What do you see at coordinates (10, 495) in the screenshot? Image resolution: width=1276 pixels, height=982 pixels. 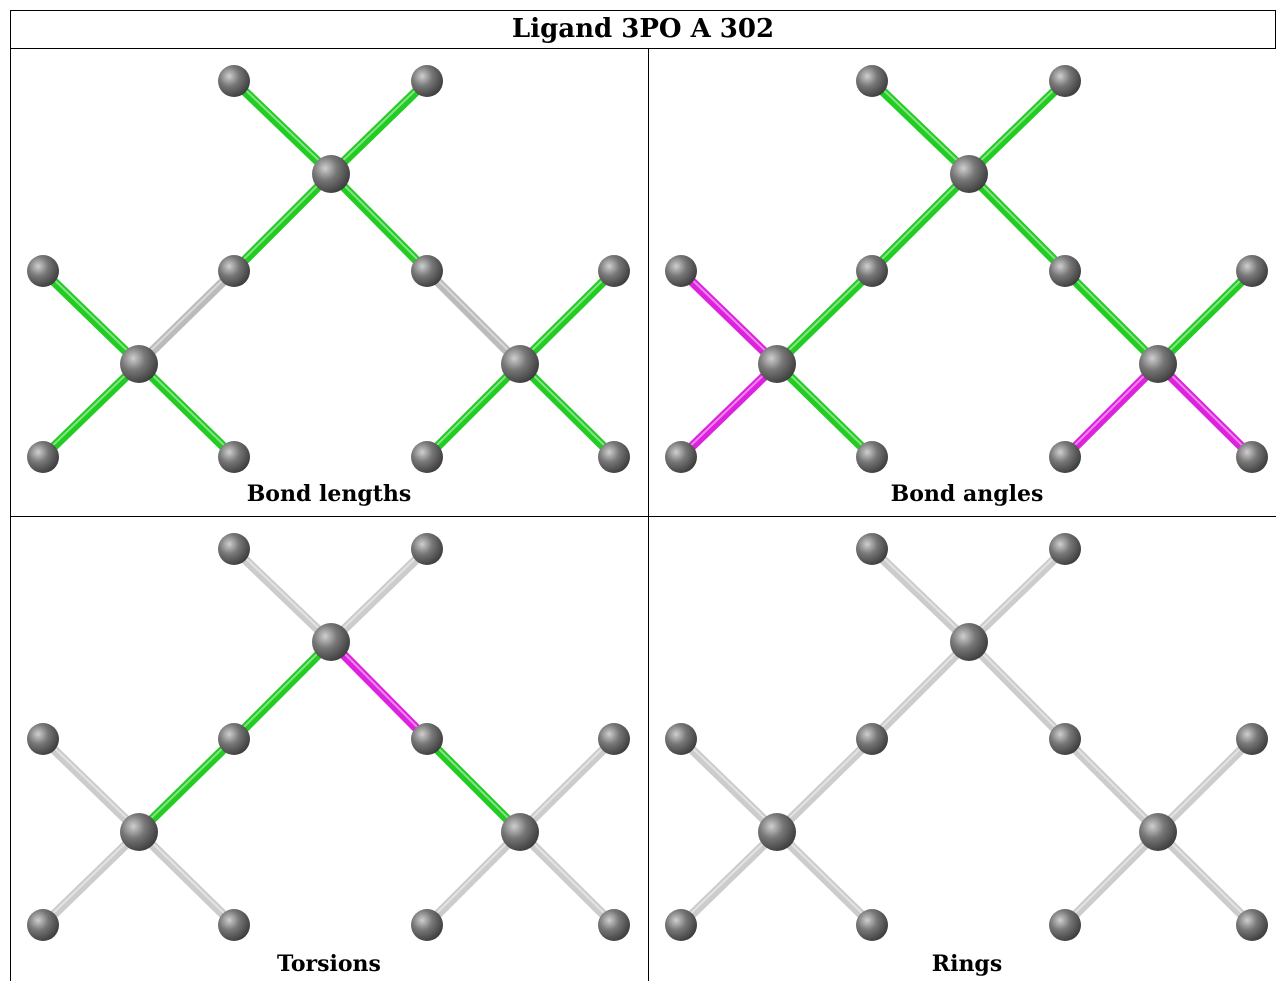 I see `left-border` at bounding box center [10, 495].